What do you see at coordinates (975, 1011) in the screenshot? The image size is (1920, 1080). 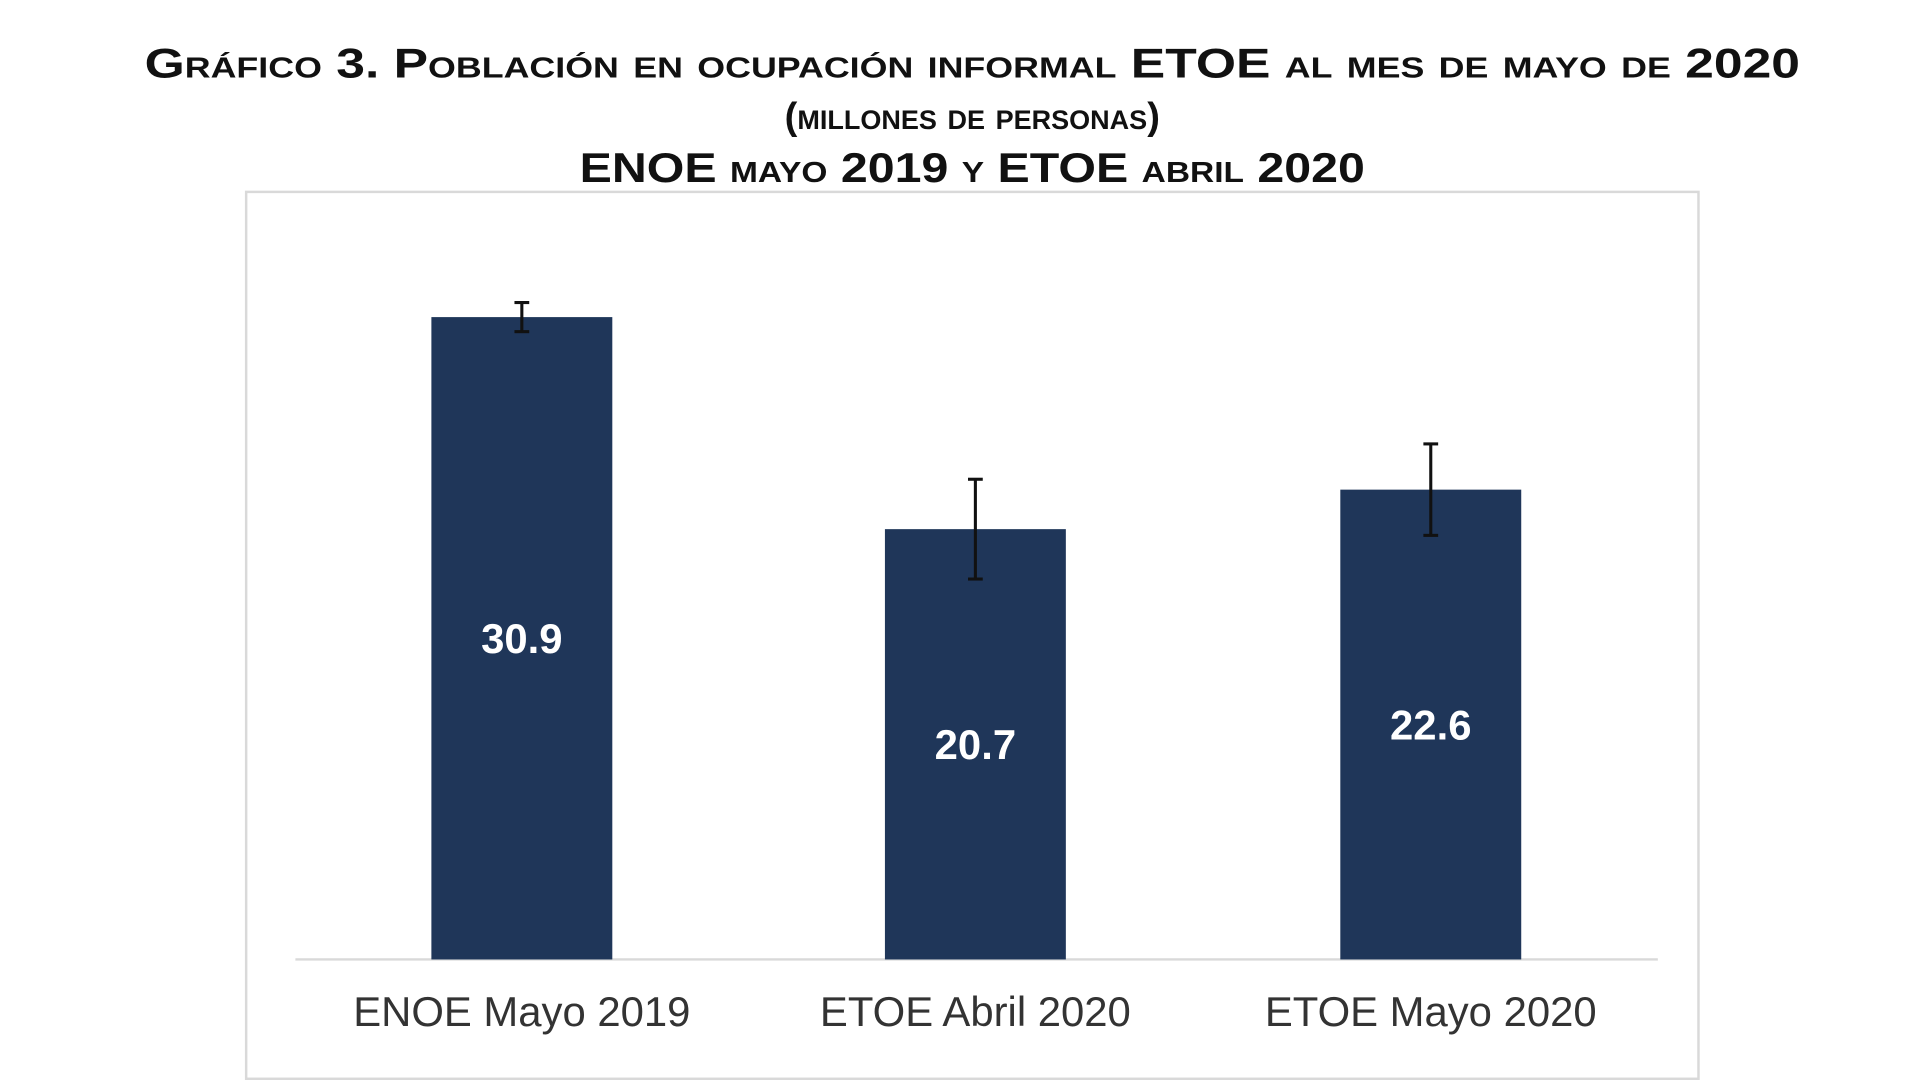 I see `x-tick-label: ETOE Abril 2020` at bounding box center [975, 1011].